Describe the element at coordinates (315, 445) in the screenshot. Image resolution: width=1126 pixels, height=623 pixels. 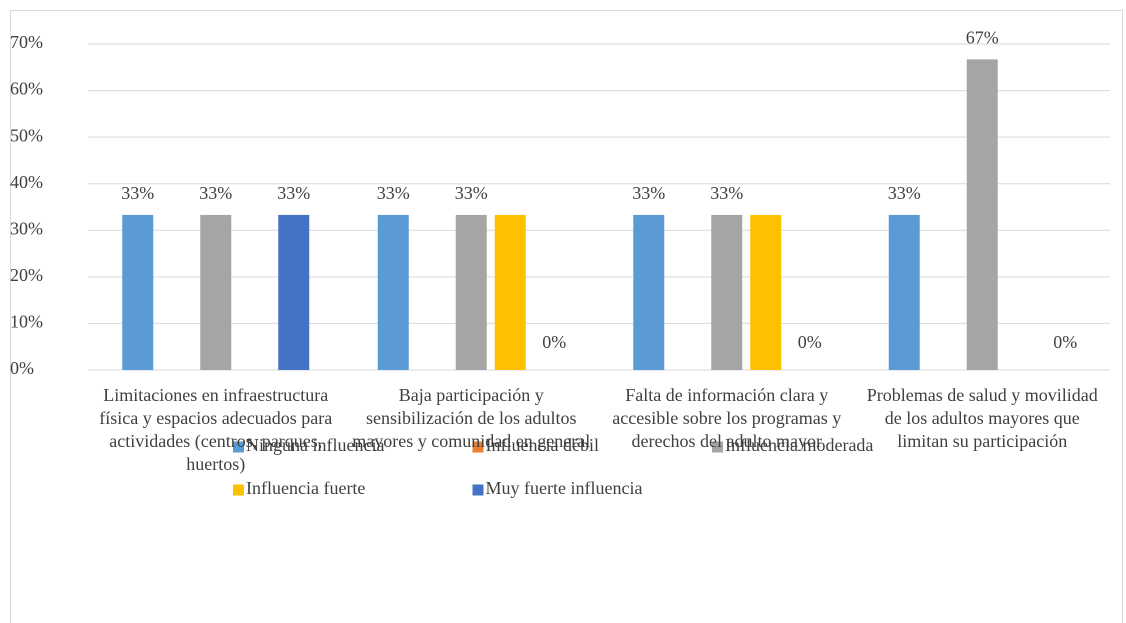
I see `legend-label: Ninguna influencia` at that location.